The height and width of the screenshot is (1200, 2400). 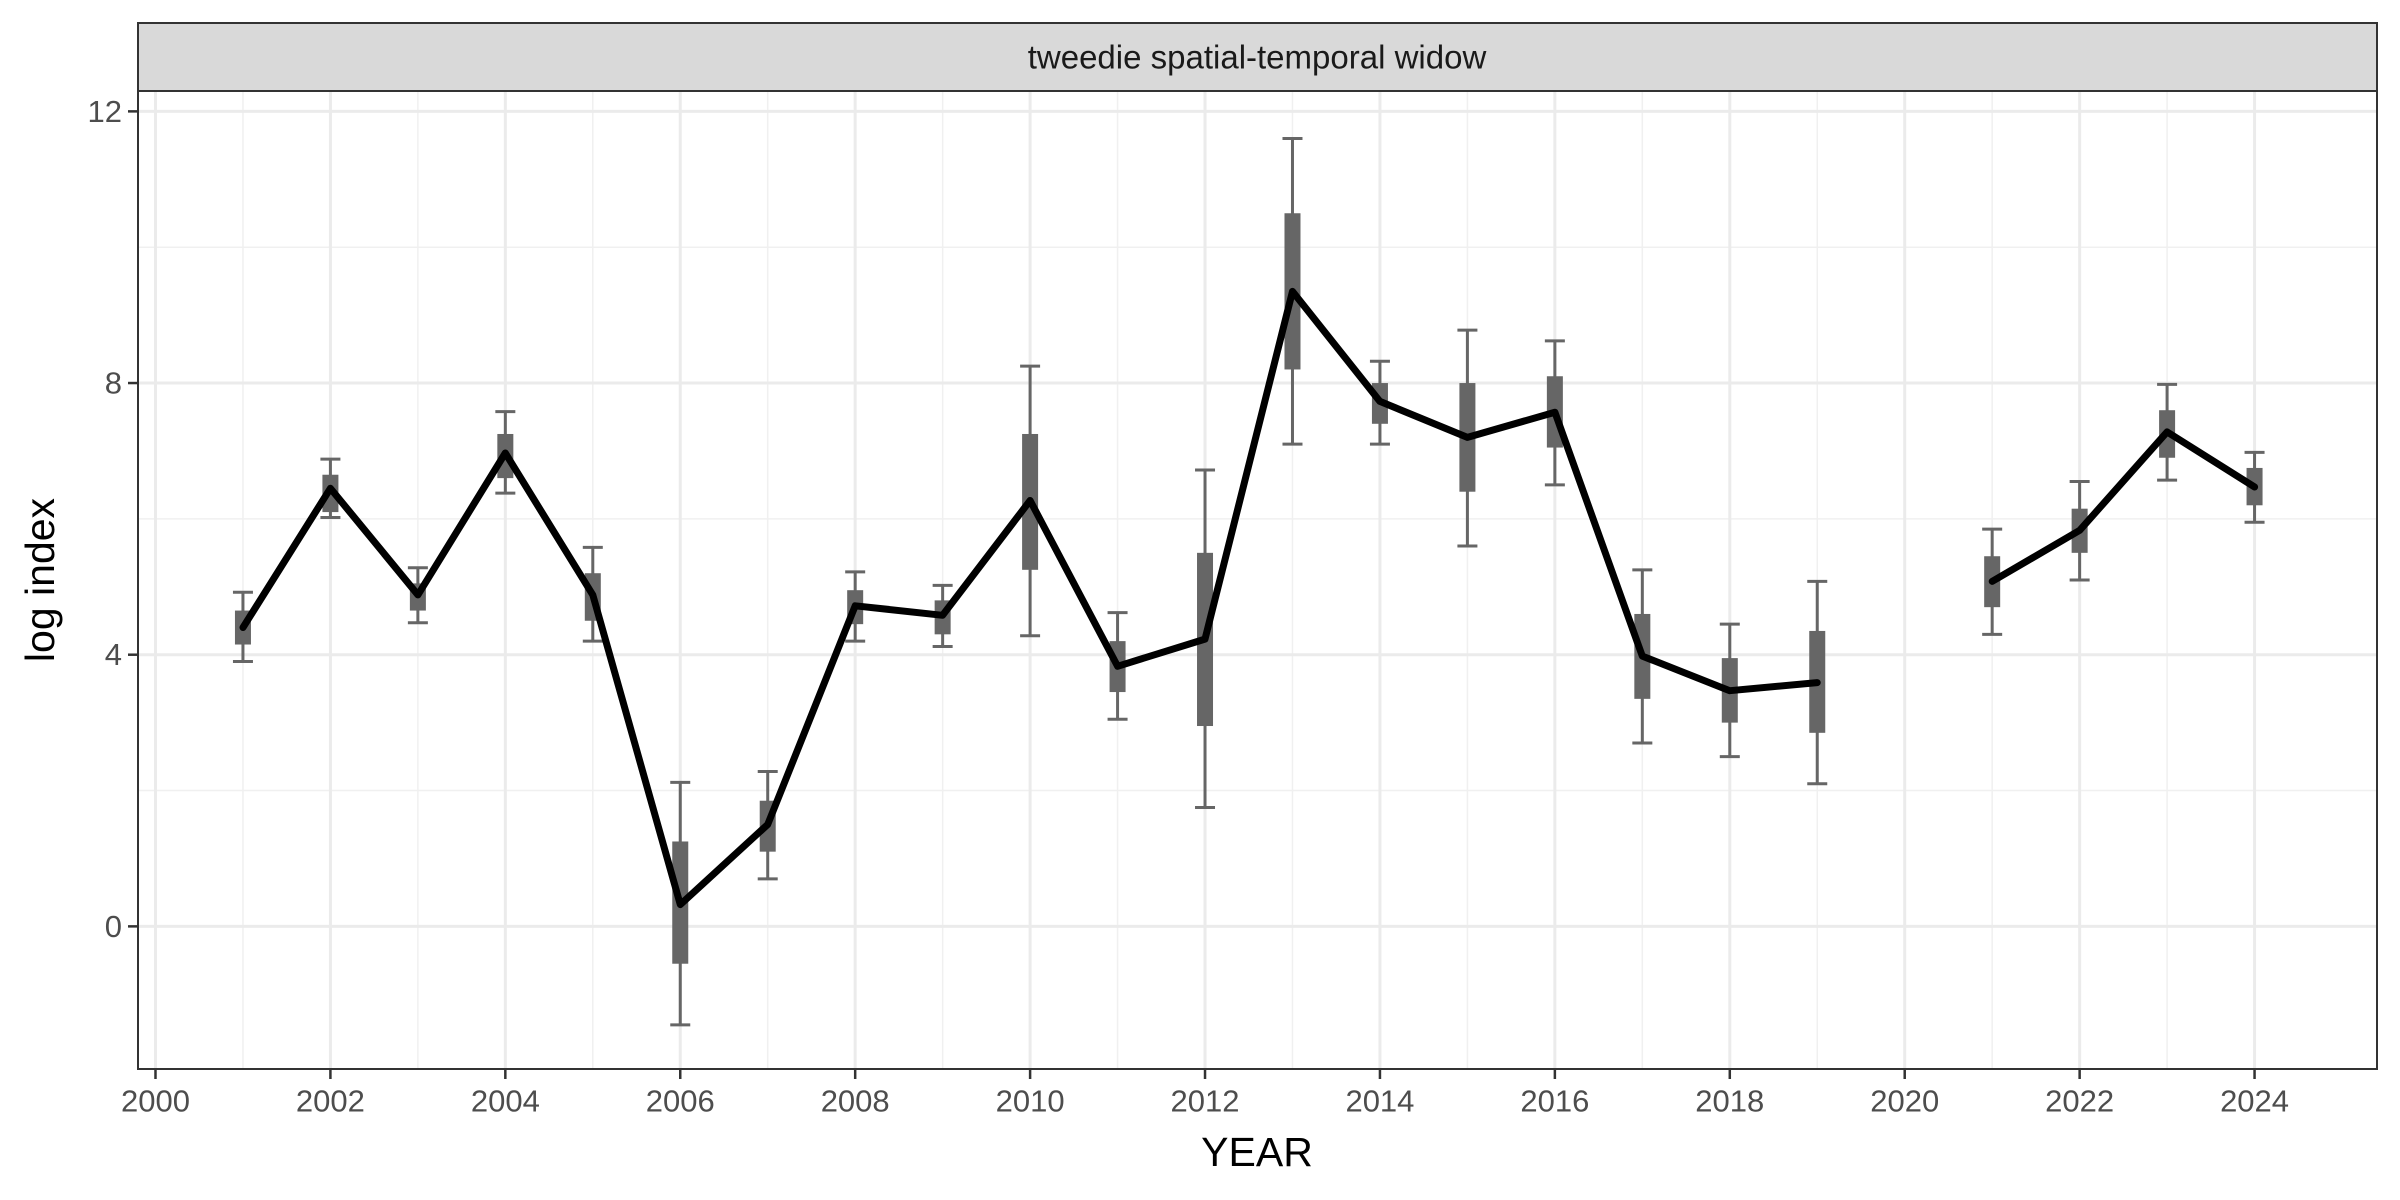 I want to click on x-tick-label: 2006, so click(x=680, y=1101).